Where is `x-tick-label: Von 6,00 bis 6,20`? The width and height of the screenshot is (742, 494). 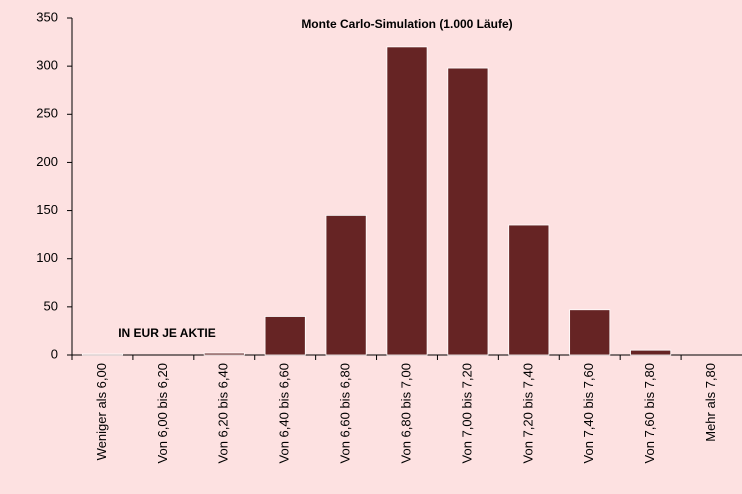
x-tick-label: Von 6,00 bis 6,20 is located at coordinates (162, 413).